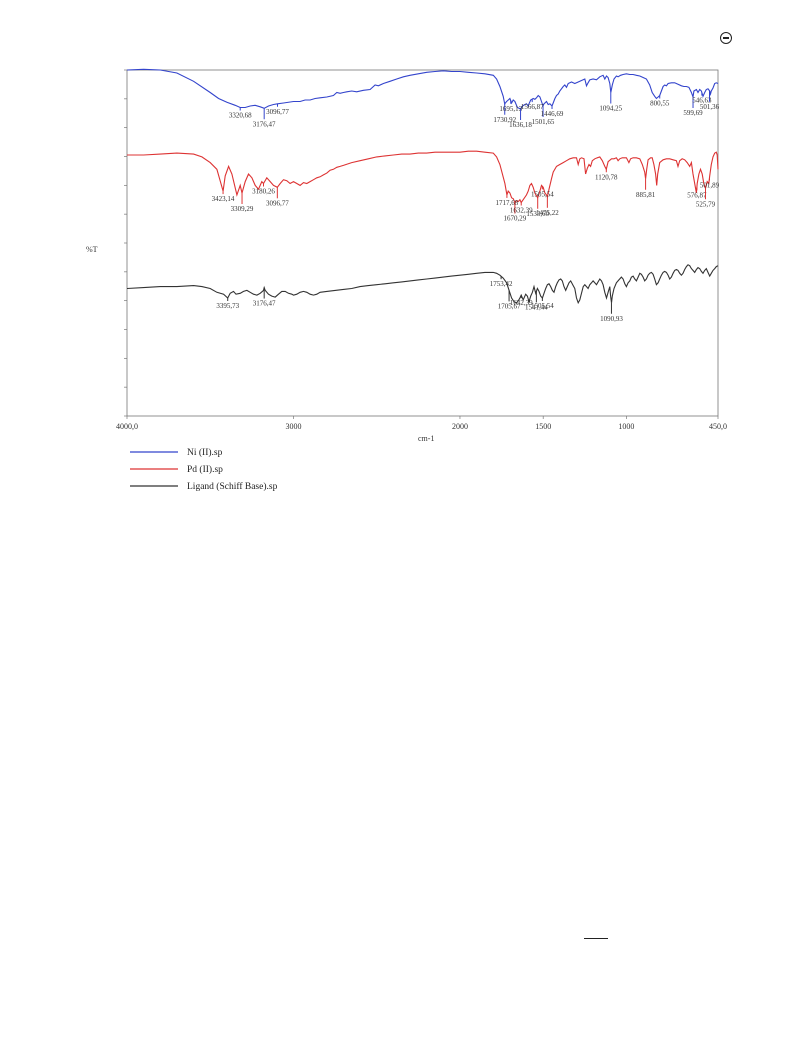  I want to click on peak-label: 1670,29, so click(515, 219).